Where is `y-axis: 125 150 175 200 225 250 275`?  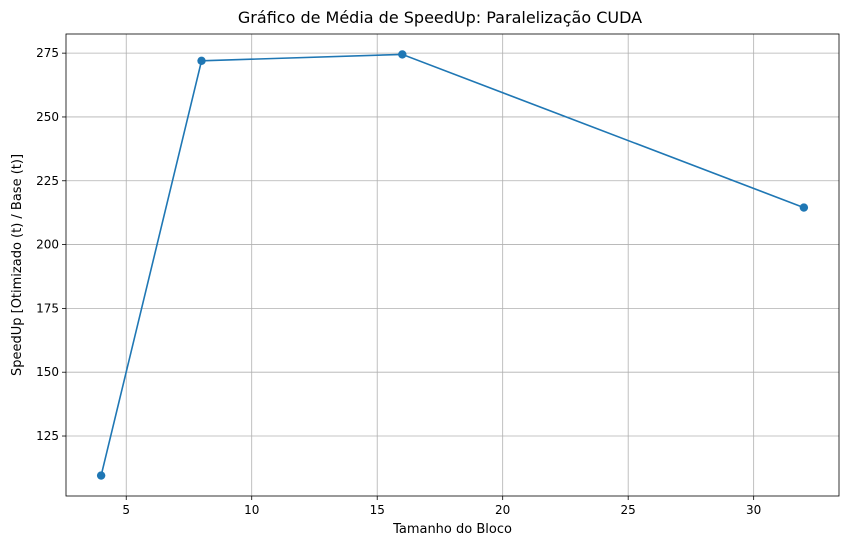
y-axis: 125 150 175 200 225 250 275 is located at coordinates (51, 244).